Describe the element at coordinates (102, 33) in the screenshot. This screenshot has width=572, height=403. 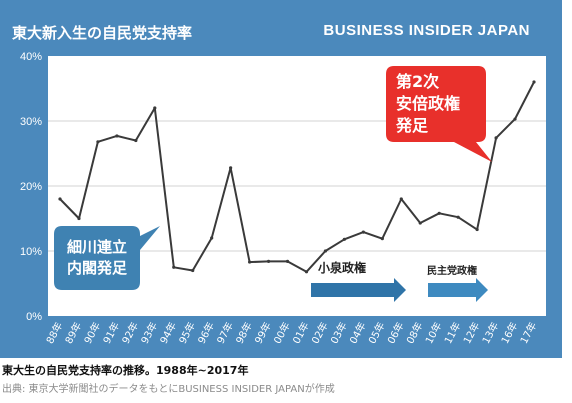
I see `chart-header-title: 東大新入生の自民党支持率` at that location.